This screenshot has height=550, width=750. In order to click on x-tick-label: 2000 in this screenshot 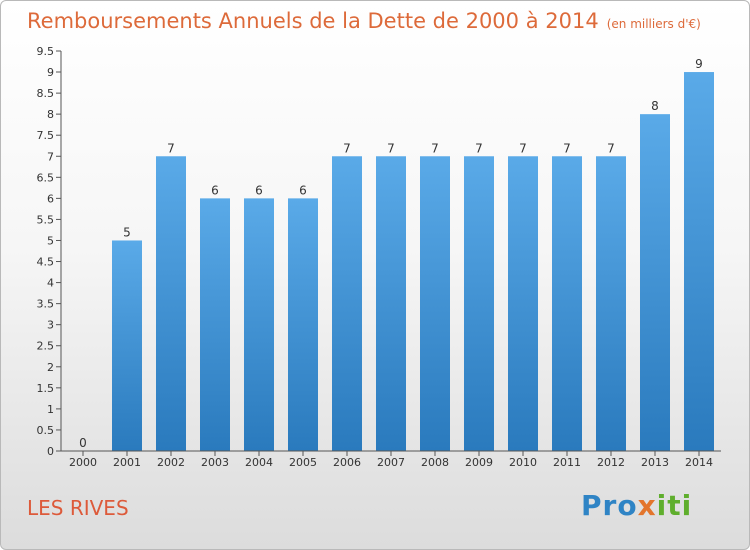, I will do `click(83, 462)`.